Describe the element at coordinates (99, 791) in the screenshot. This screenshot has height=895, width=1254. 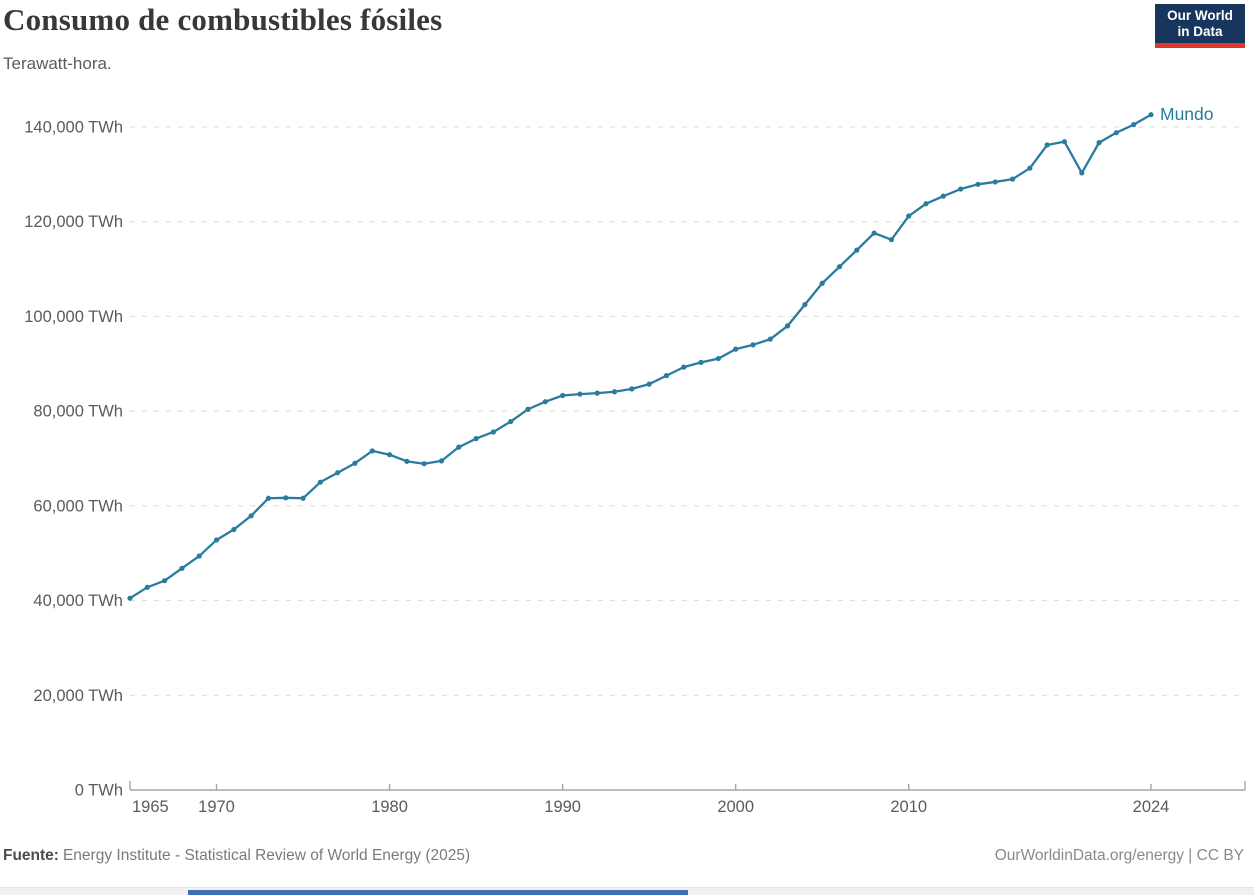
I see `y-tick-label: 0 TWh` at that location.